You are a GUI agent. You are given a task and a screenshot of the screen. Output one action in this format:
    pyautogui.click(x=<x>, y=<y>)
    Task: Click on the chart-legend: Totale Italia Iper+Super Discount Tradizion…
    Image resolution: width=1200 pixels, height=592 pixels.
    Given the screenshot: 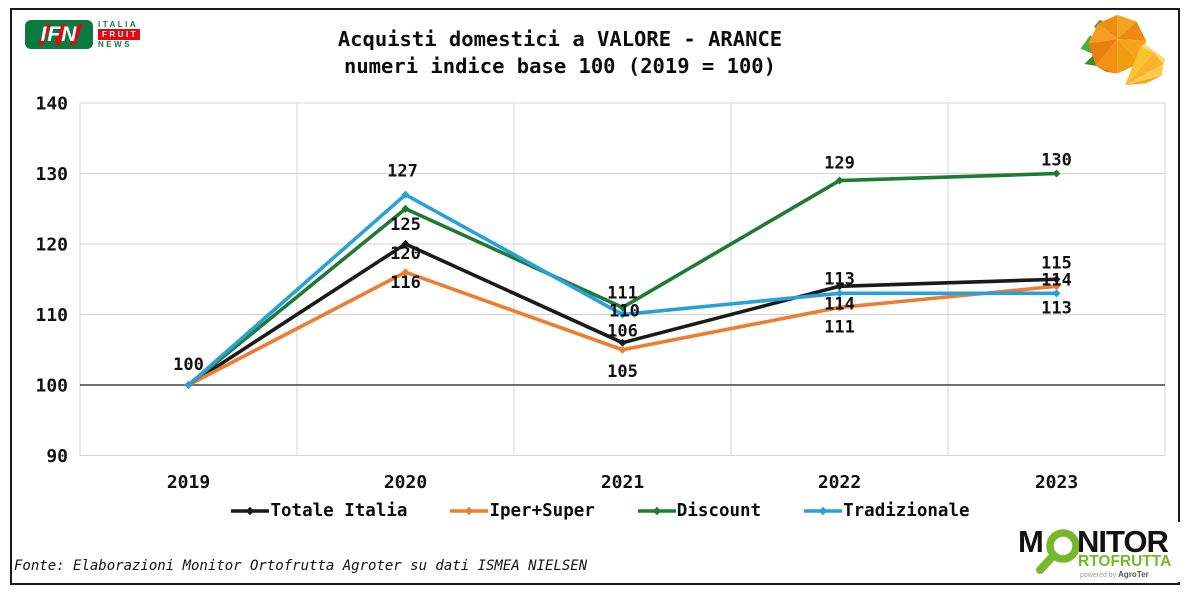 What is the action you would take?
    pyautogui.click(x=600, y=511)
    